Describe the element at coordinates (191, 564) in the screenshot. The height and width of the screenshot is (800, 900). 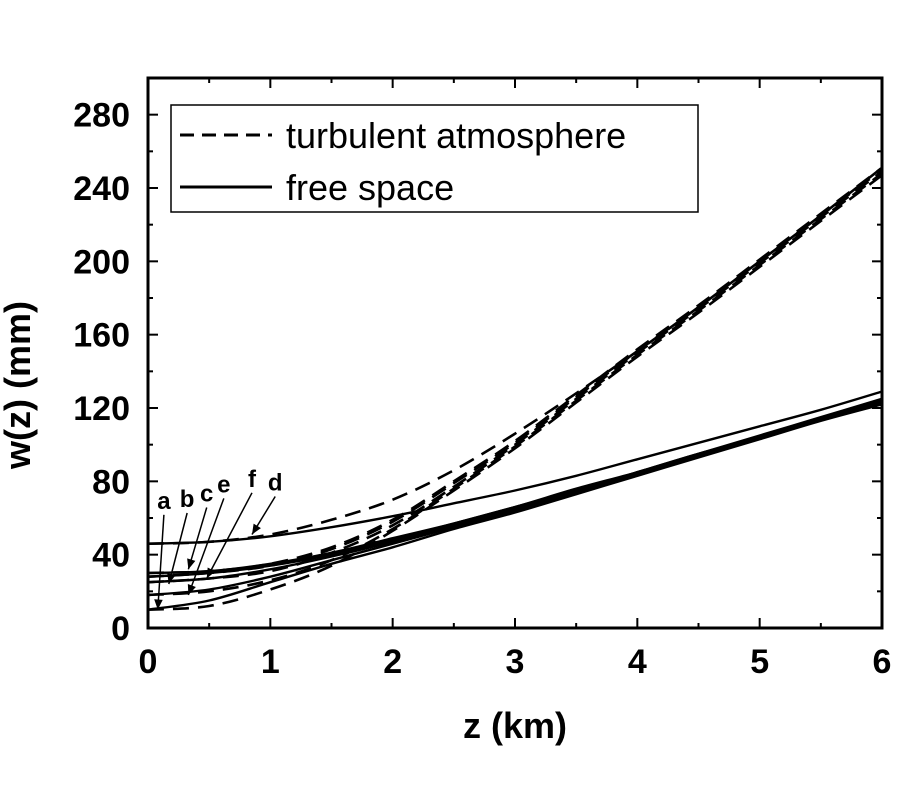
I see `curve-label-arrowhead-c` at that location.